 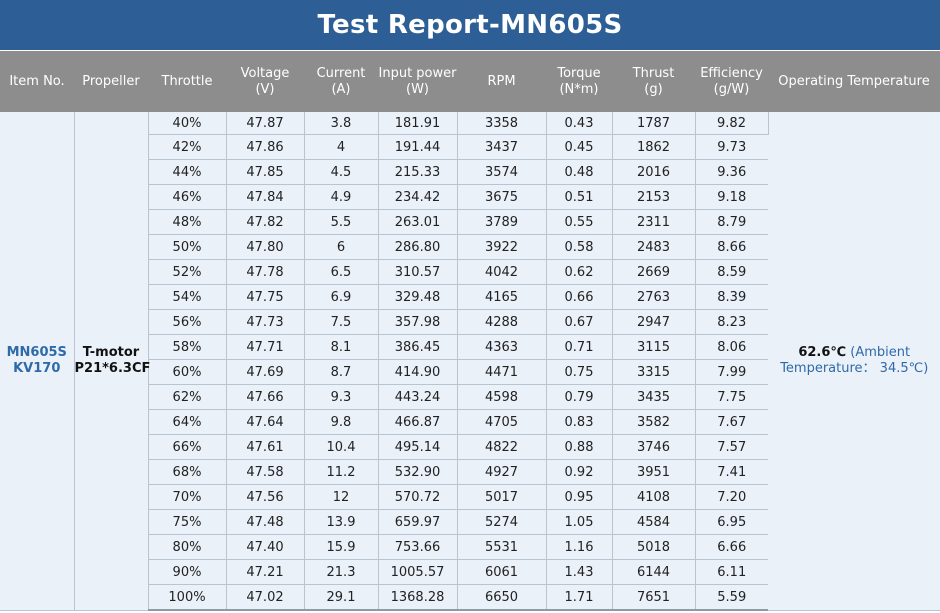 I want to click on current-cell: 21.3, so click(x=341, y=572).